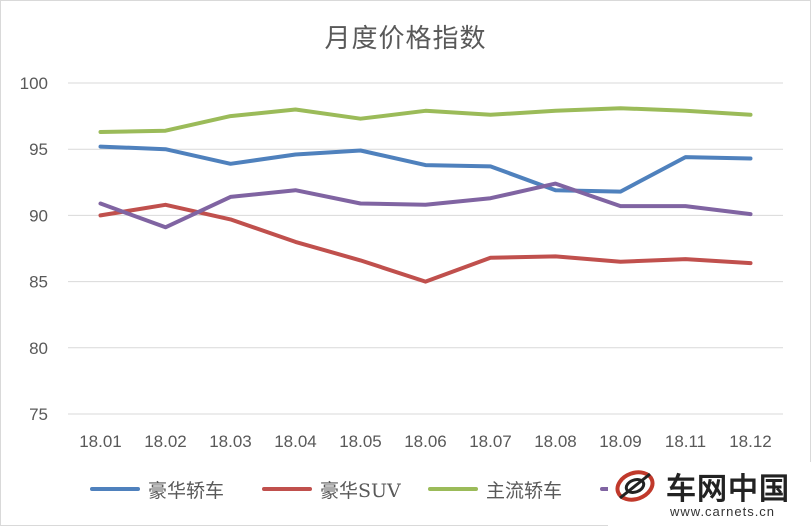 Image resolution: width=811 pixels, height=526 pixels. I want to click on legend-item-luxury-sedan: 豪华轿车, so click(157, 489).